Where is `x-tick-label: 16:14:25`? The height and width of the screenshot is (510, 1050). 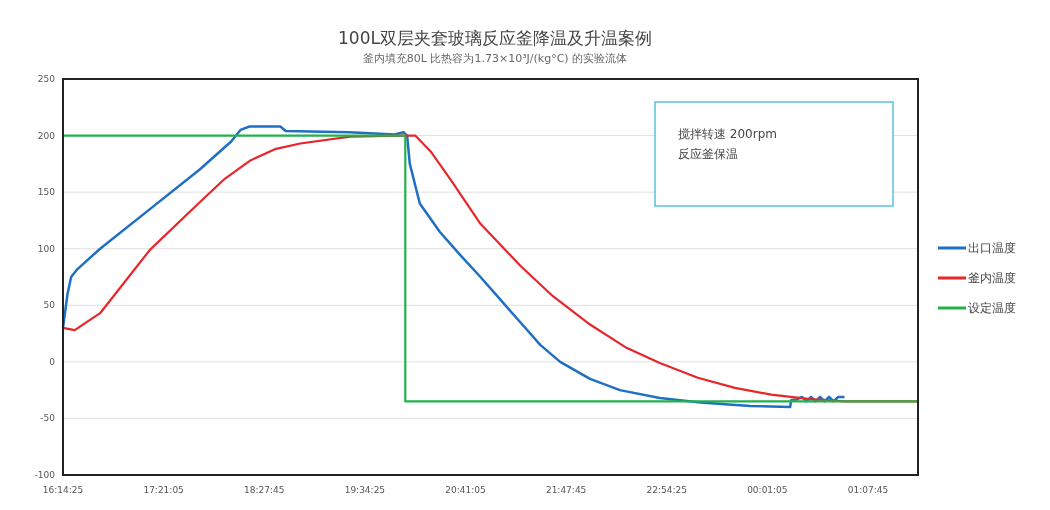 x-tick-label: 16:14:25 is located at coordinates (63, 490).